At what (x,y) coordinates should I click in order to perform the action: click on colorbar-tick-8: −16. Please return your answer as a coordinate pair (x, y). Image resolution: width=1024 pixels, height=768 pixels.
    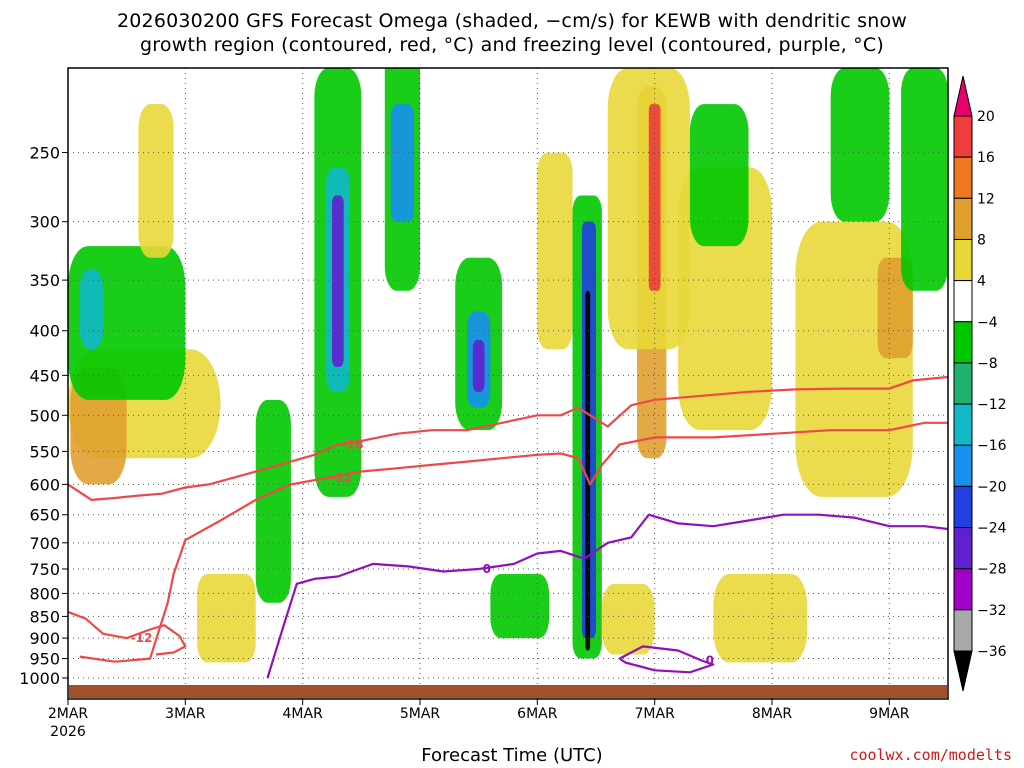
    Looking at the image, I should click on (992, 446).